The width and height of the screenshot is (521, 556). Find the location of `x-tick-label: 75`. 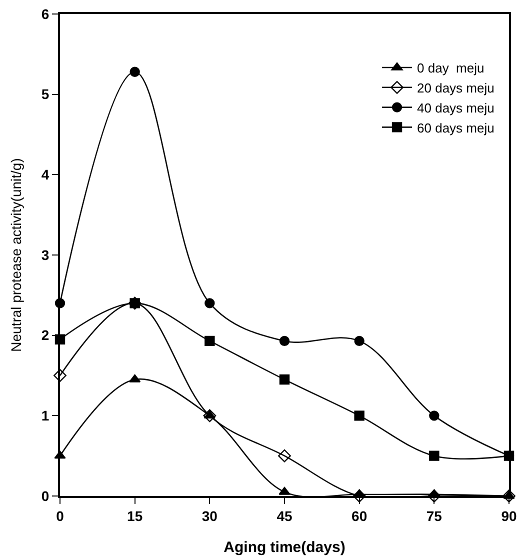

x-tick-label: 75 is located at coordinates (434, 516).